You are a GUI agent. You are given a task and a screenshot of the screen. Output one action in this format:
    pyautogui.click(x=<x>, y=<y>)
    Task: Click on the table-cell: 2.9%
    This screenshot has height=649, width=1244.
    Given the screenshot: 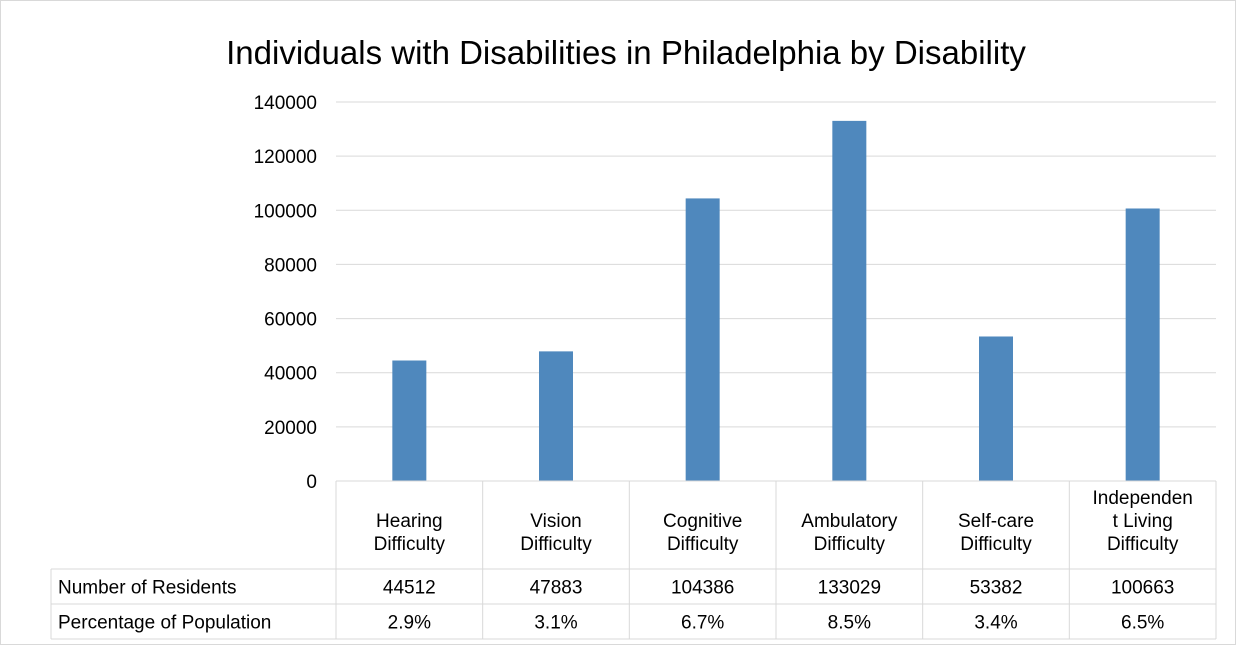 What is the action you would take?
    pyautogui.click(x=409, y=623)
    